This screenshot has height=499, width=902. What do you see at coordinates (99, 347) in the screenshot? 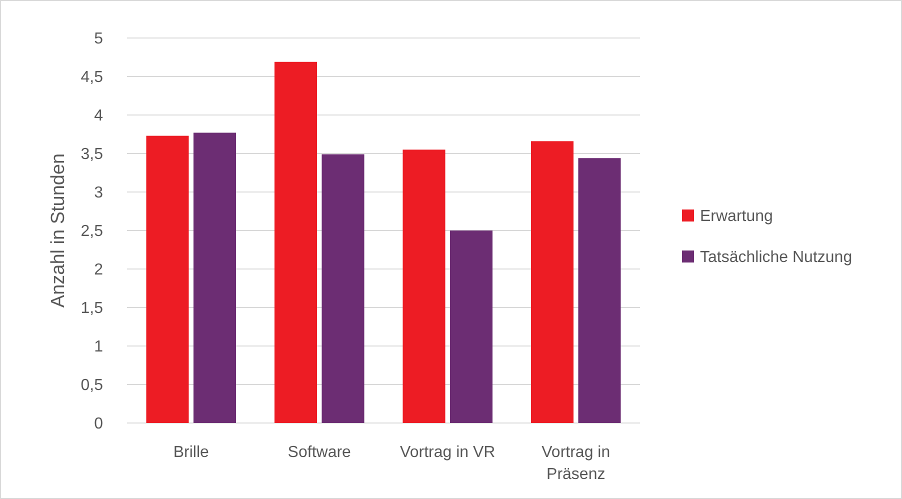
I see `y-tick-label: 1` at bounding box center [99, 347].